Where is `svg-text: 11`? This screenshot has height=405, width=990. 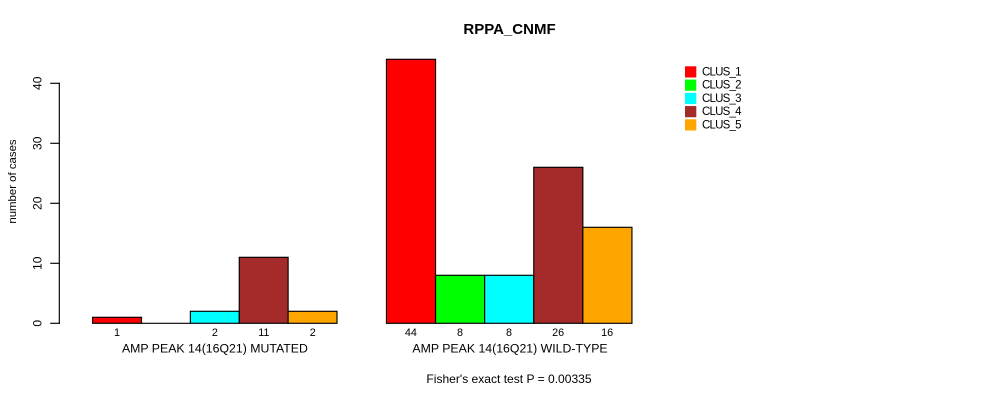 svg-text: 11 is located at coordinates (263, 333).